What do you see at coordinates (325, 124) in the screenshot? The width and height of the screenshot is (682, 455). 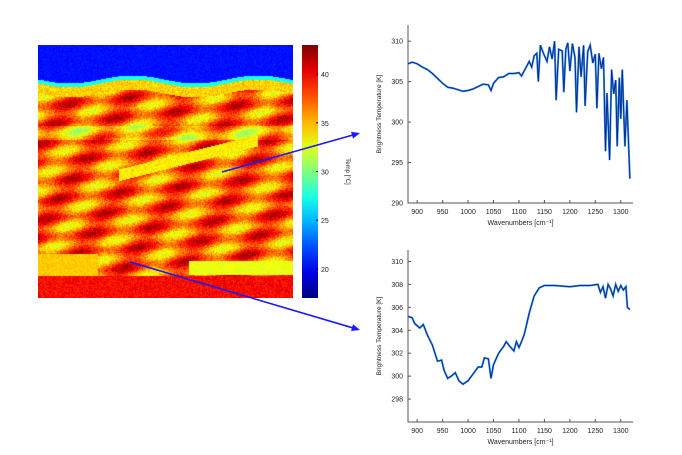 I see `colorbar-tick-label: 35` at bounding box center [325, 124].